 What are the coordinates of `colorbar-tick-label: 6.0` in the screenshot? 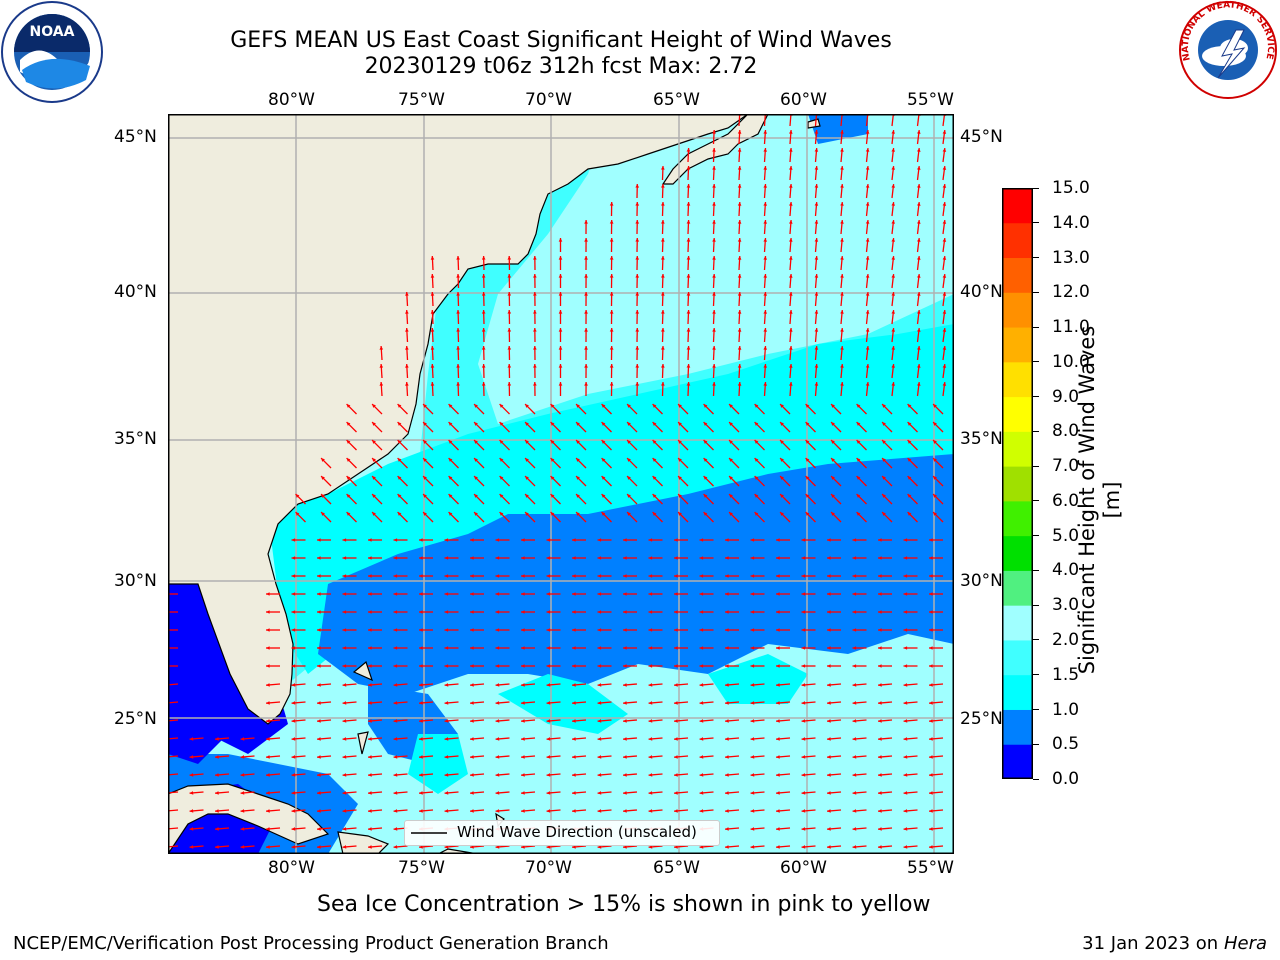 It's located at (1066, 500).